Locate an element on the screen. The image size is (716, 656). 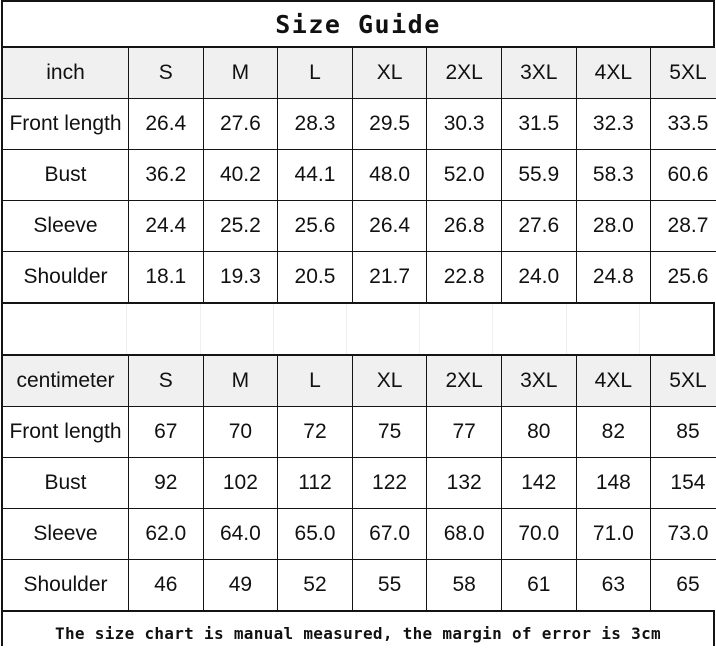
inch-front-length-m: 27.6 is located at coordinates (240, 124).